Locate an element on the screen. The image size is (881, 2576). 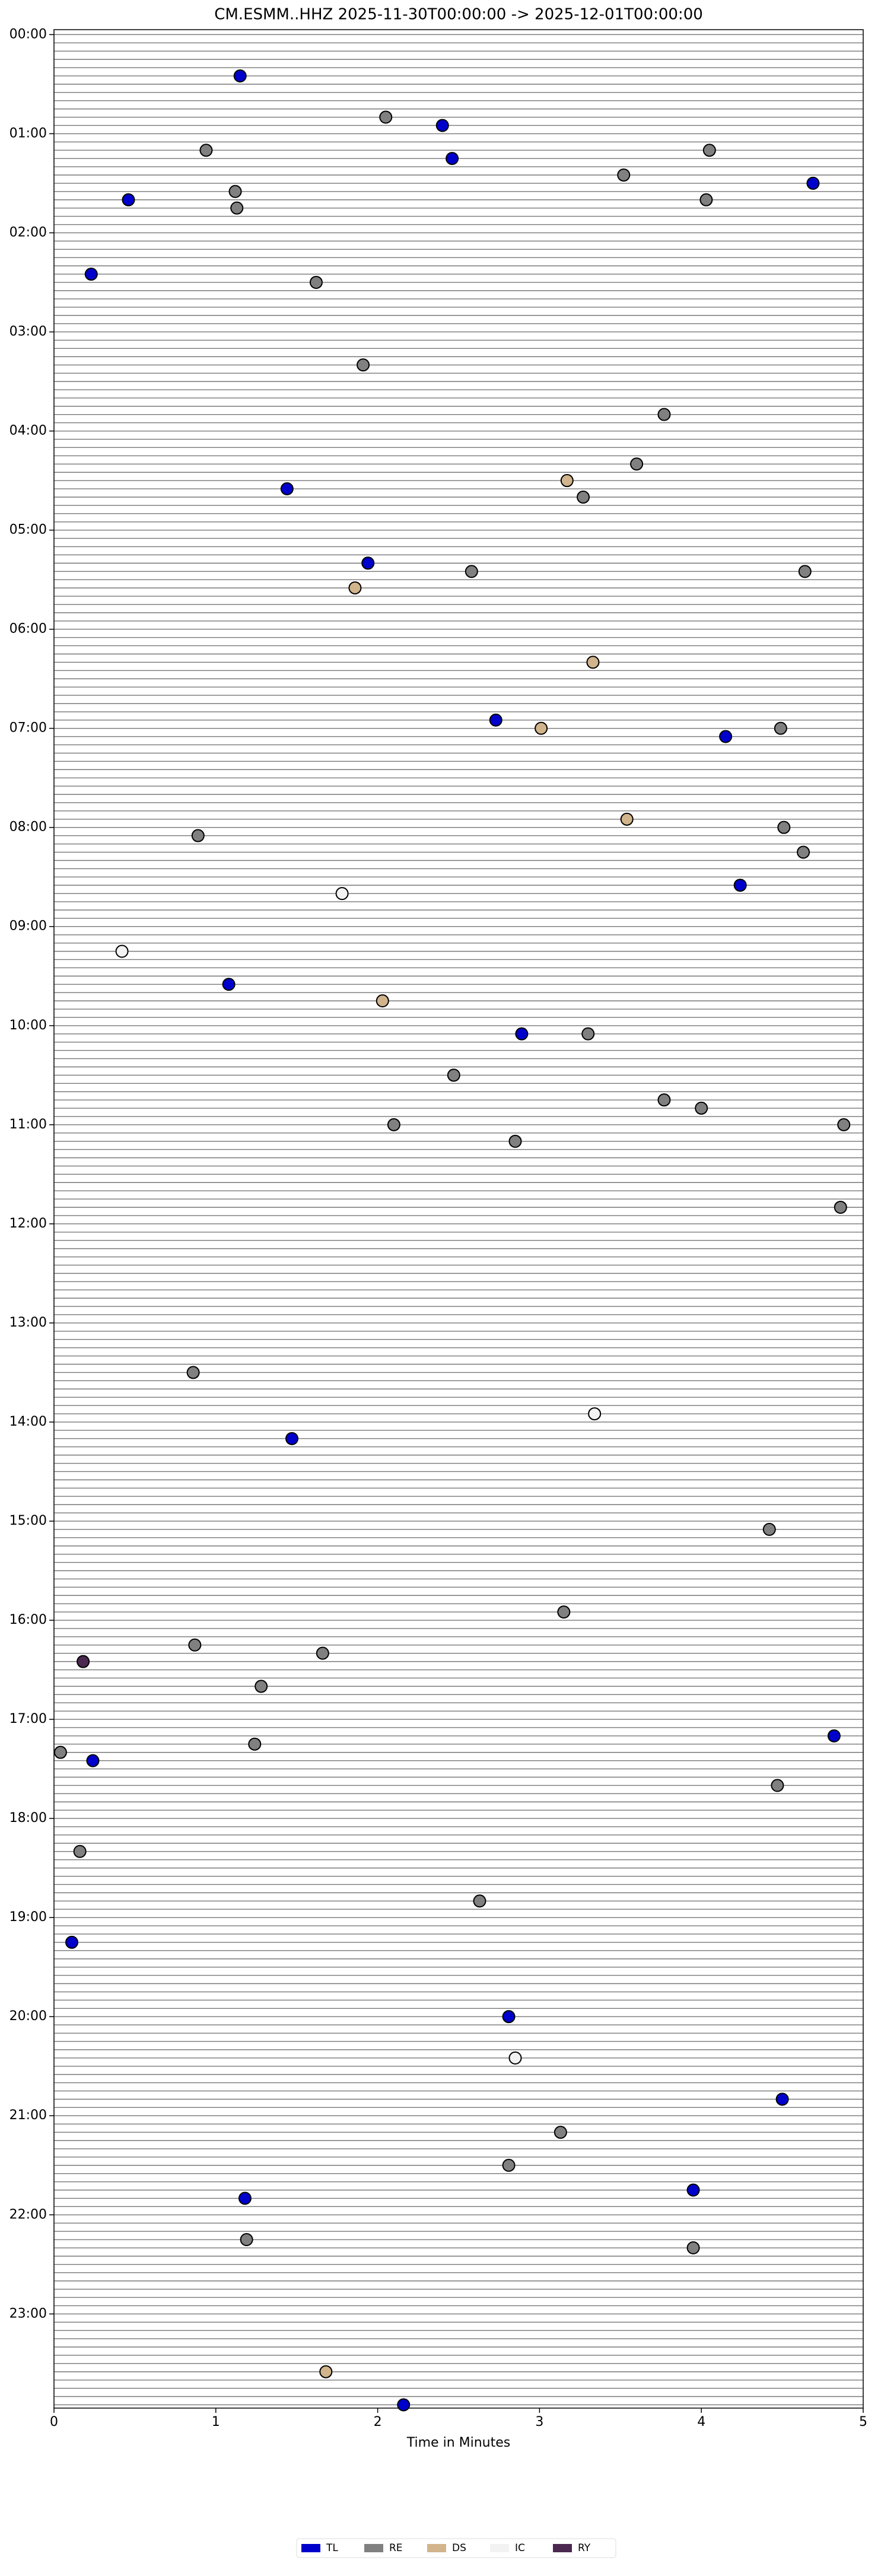
x-tick-label: 2 is located at coordinates (378, 2422).